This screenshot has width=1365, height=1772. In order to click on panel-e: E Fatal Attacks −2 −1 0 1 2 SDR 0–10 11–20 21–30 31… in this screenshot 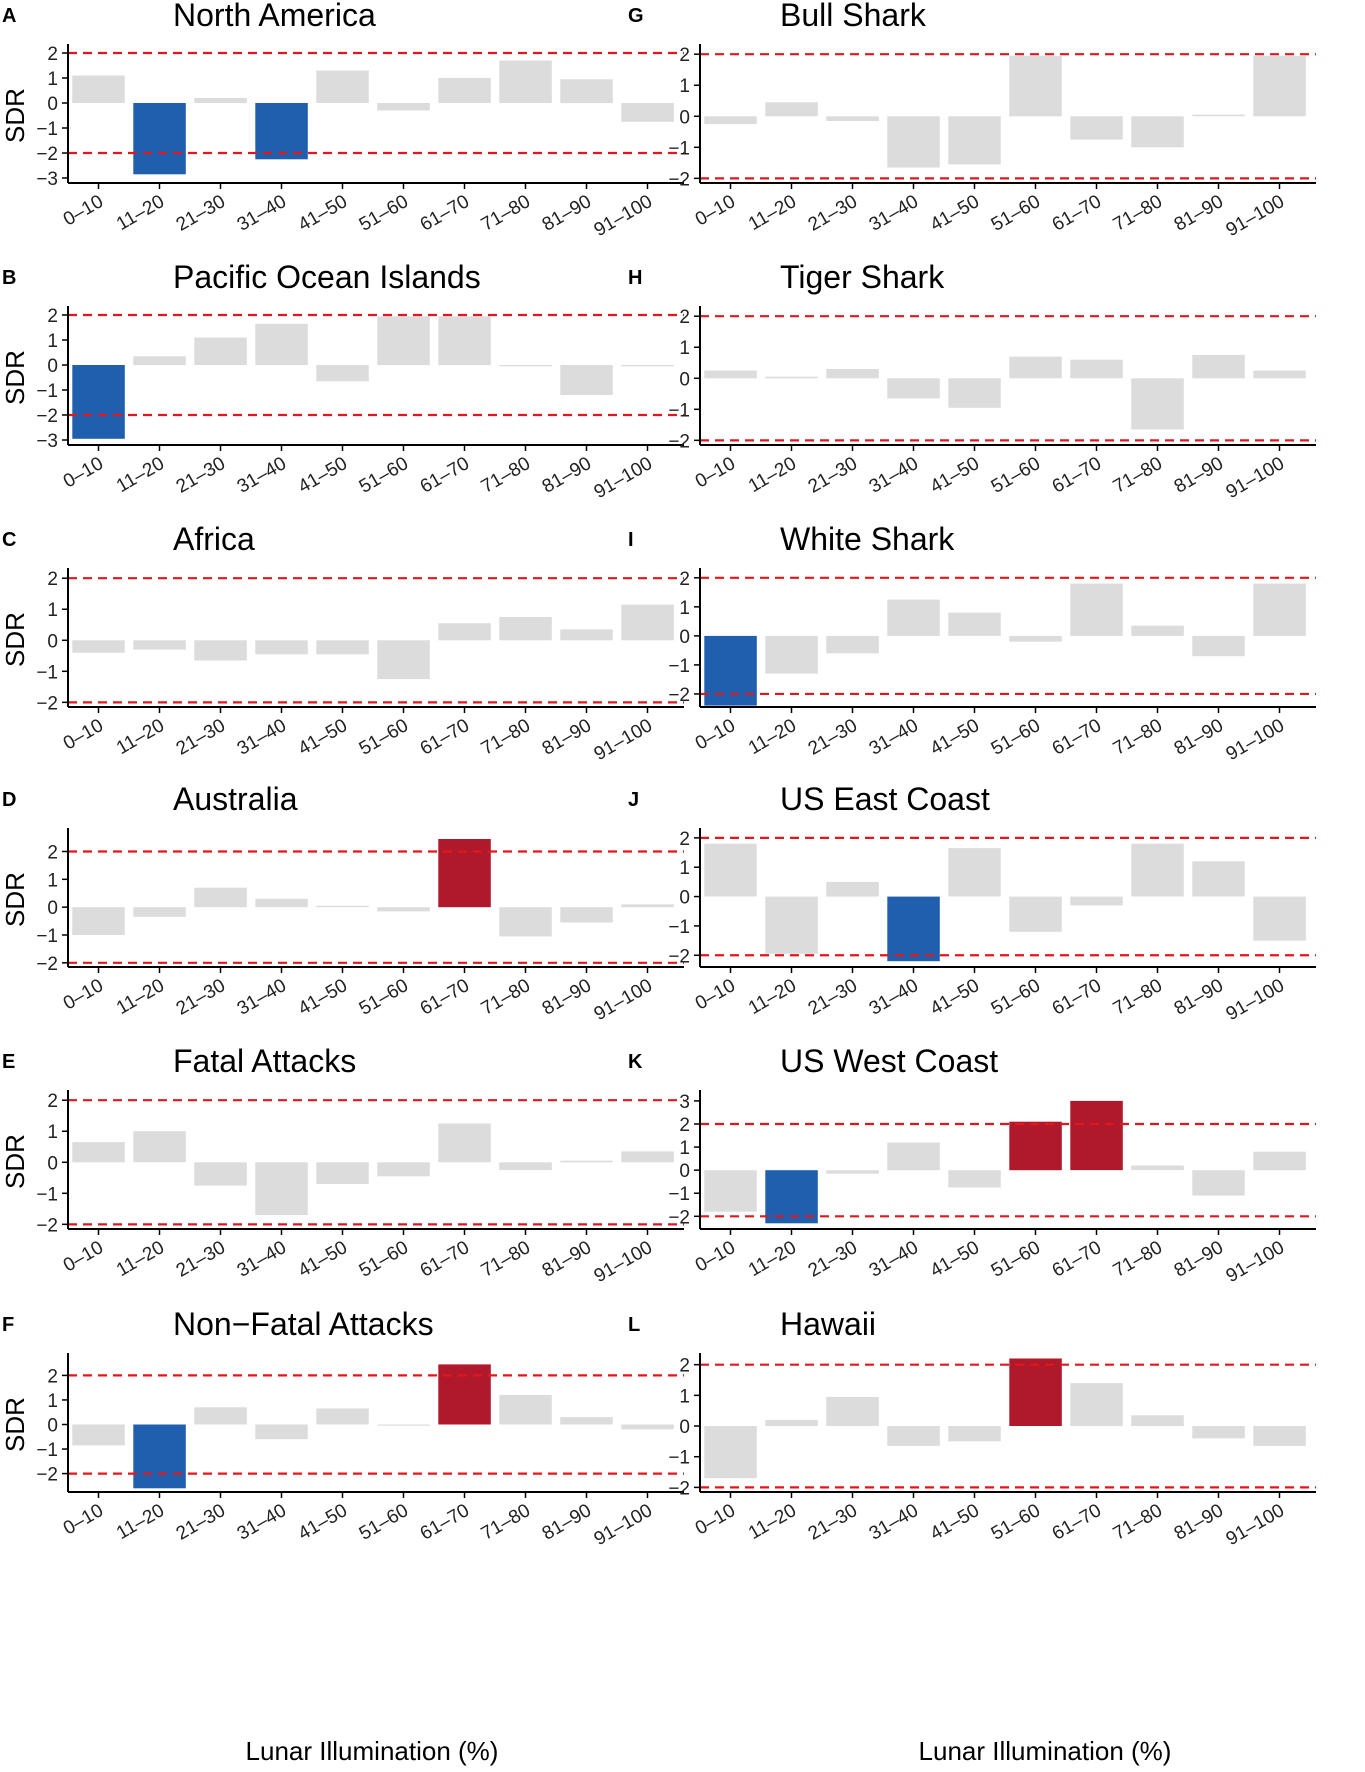, I will do `click(342, 1165)`.